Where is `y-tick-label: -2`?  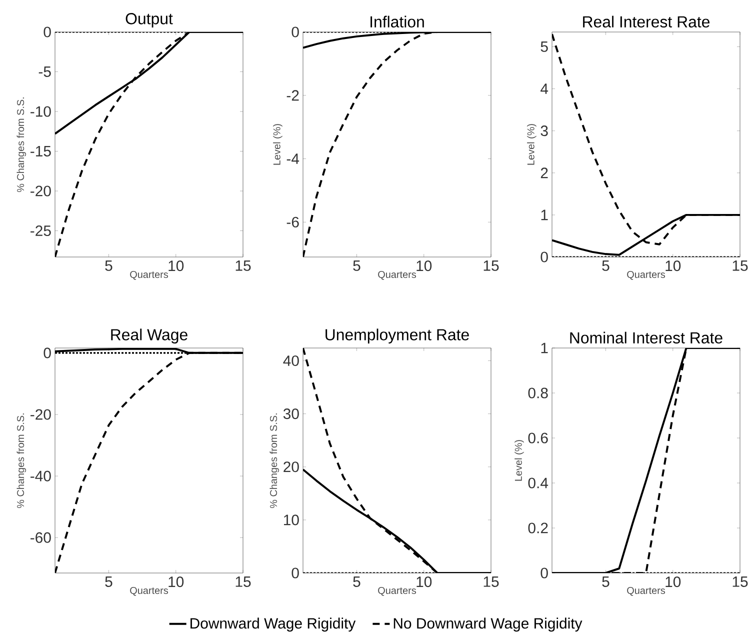 y-tick-label: -2 is located at coordinates (292, 95).